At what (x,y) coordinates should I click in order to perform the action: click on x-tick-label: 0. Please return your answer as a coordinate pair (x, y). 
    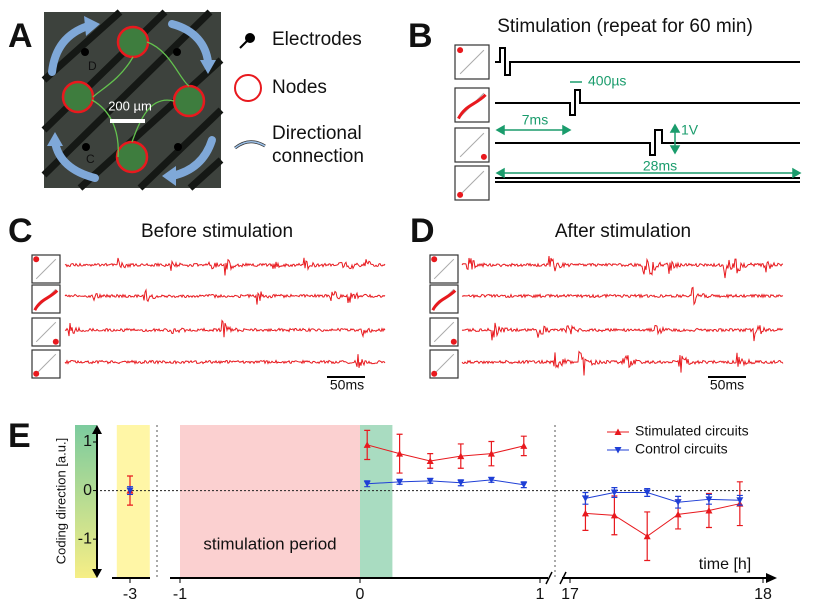
    Looking at the image, I should click on (360, 594).